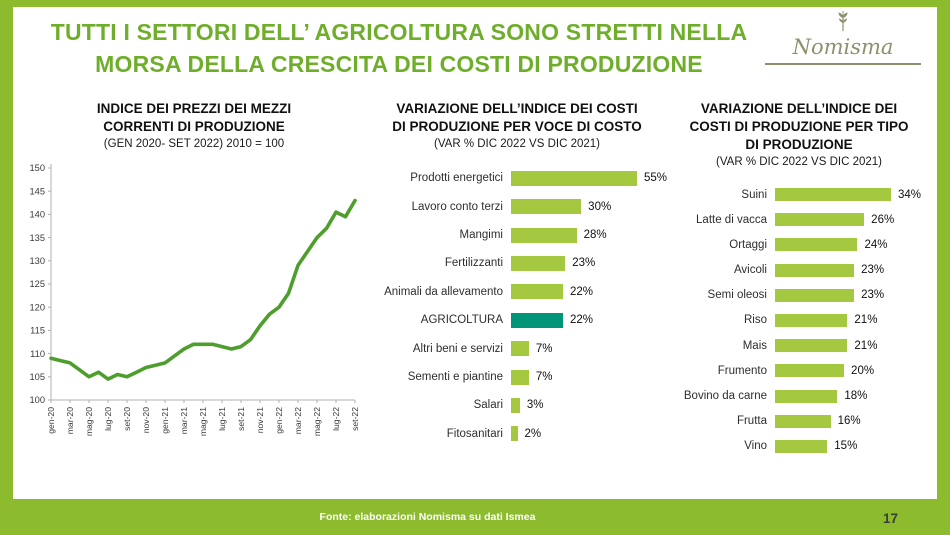 Image resolution: width=950 pixels, height=535 pixels. What do you see at coordinates (37, 331) in the screenshot?
I see `svg-text: 115` at bounding box center [37, 331].